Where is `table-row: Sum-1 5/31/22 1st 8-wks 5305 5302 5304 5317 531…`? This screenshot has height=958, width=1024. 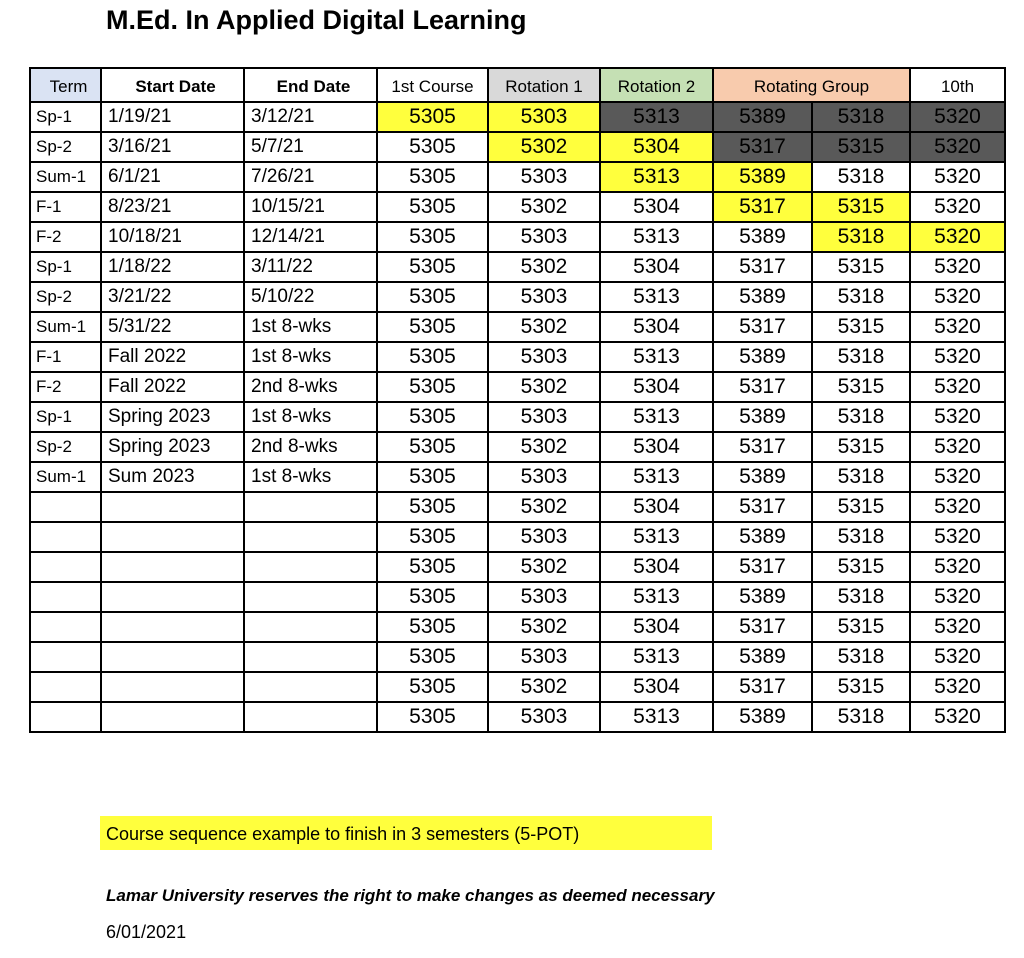 table-row: Sum-1 5/31/22 1st 8-wks 5305 5302 5304 5317 531… is located at coordinates (517, 327).